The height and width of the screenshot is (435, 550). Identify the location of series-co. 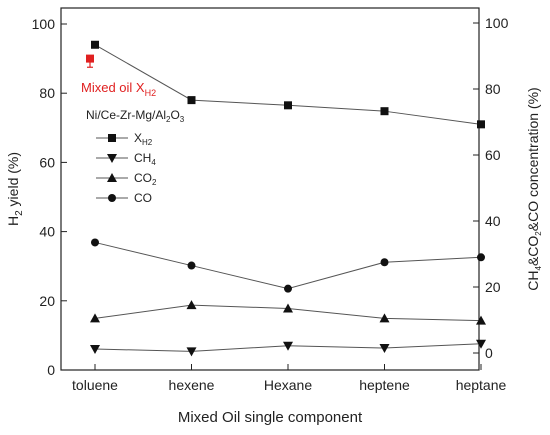
(288, 265).